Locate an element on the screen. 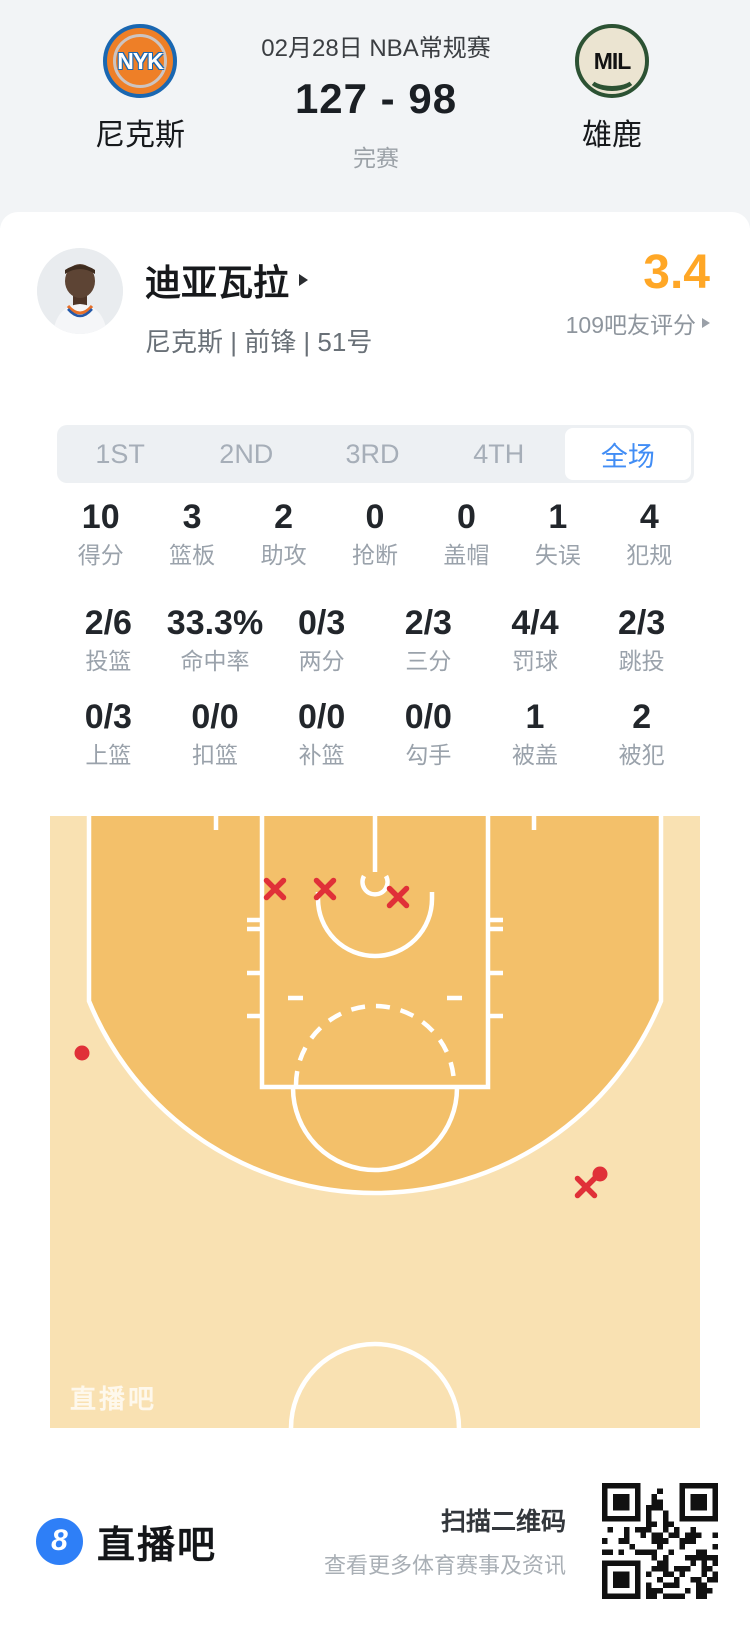 This screenshot has width=750, height=1629. stat-cell: 0/0 扣篮 is located at coordinates (215, 734).